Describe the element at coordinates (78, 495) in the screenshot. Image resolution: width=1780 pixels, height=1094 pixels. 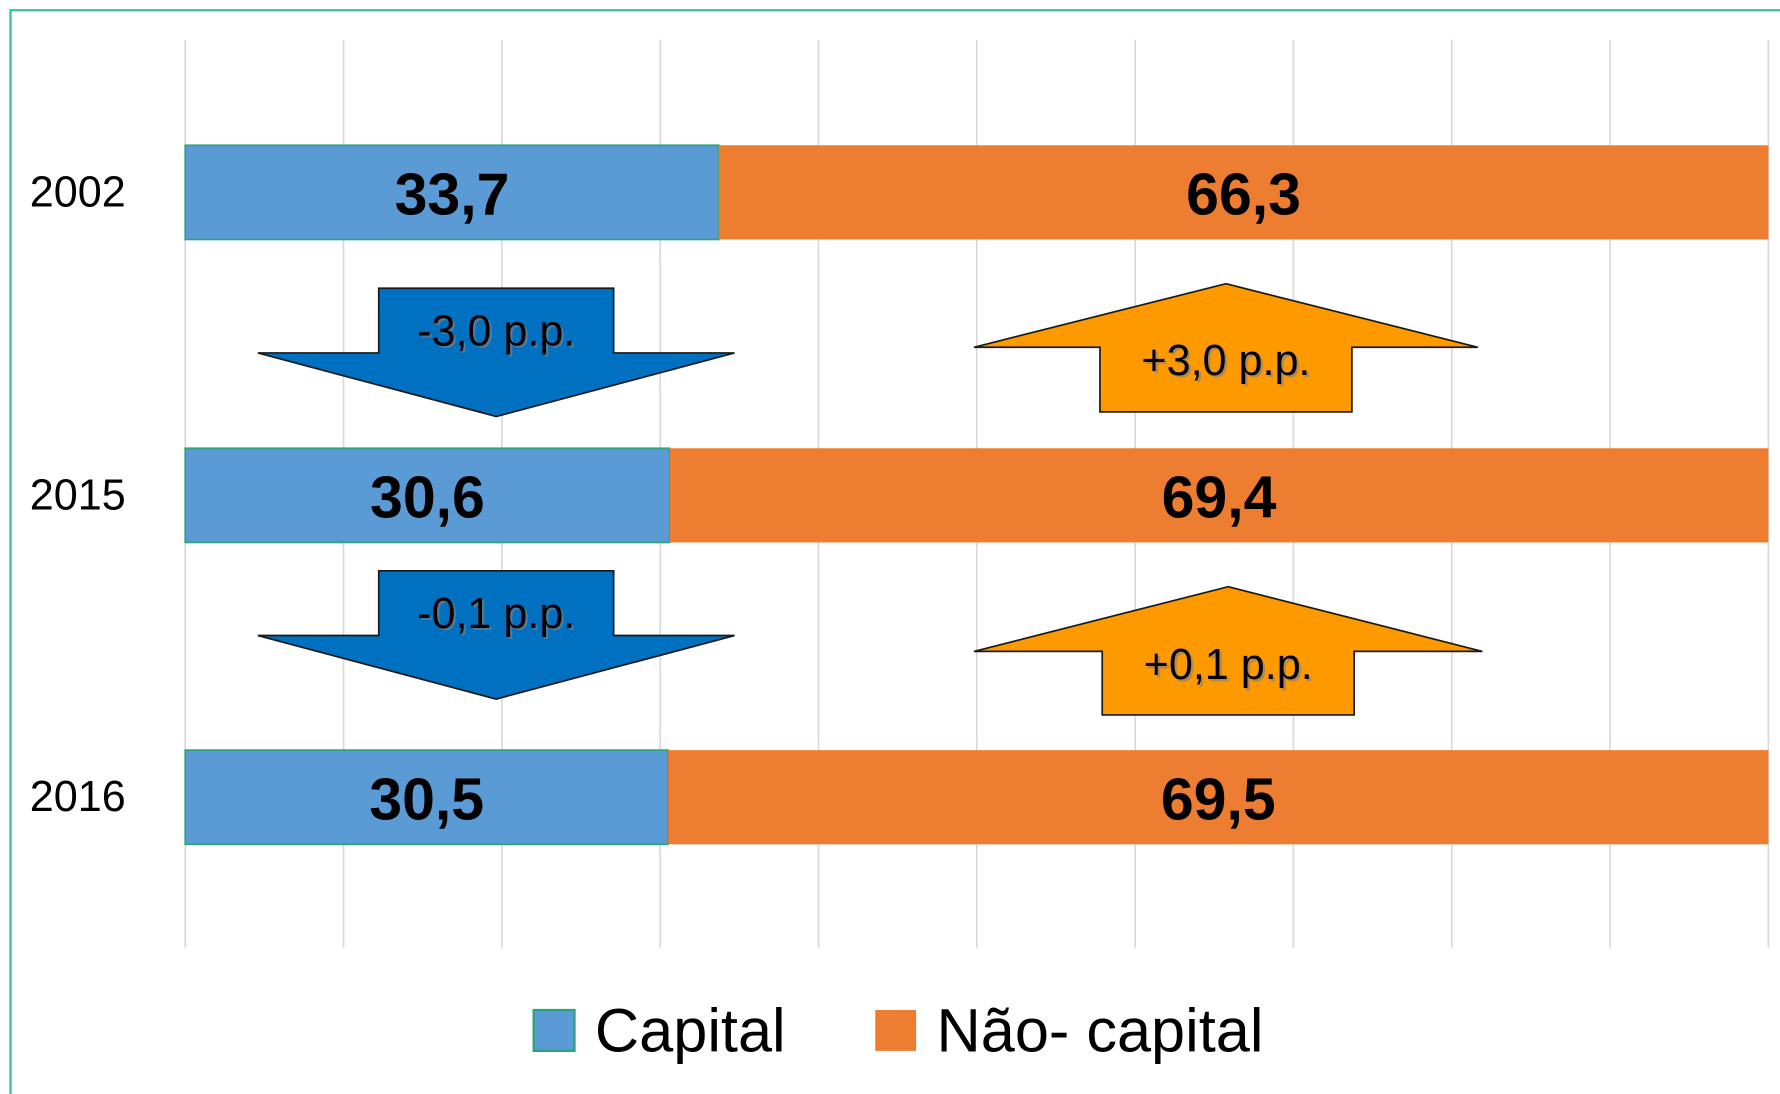
I see `y-tick-label: 2015` at that location.